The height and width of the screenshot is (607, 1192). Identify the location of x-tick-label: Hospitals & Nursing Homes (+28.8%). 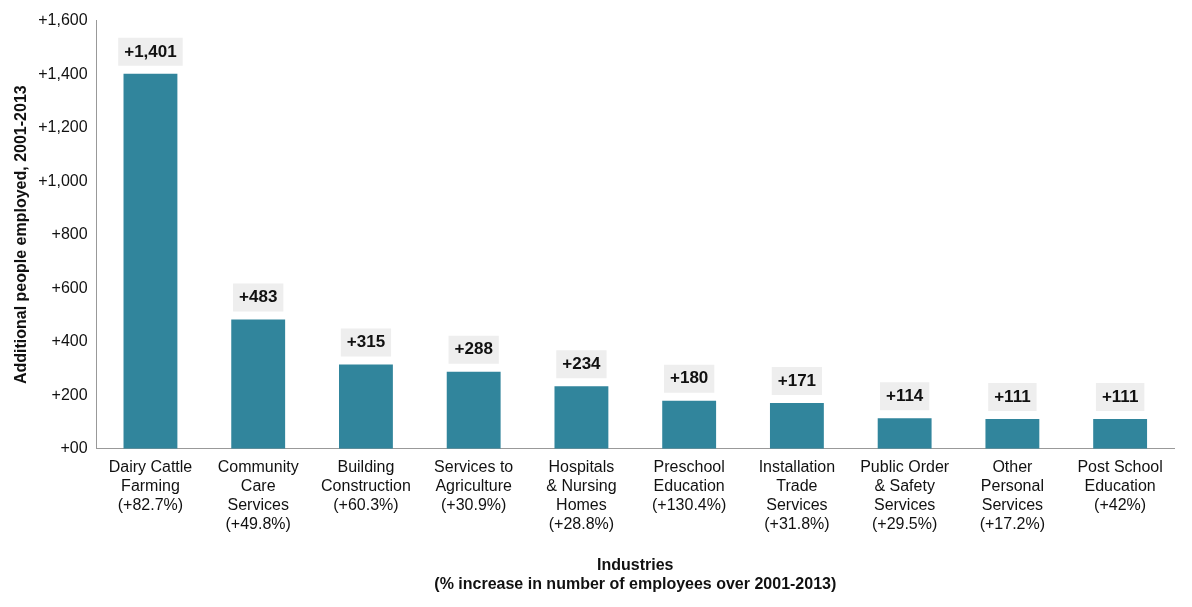
(581, 495).